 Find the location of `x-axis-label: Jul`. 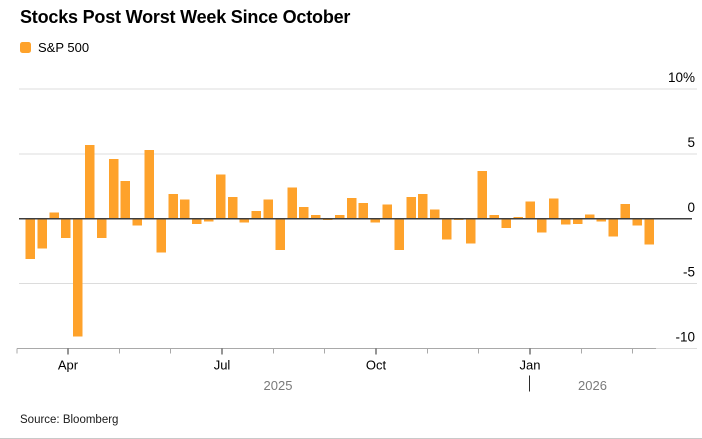

x-axis-label: Jul is located at coordinates (222, 365).